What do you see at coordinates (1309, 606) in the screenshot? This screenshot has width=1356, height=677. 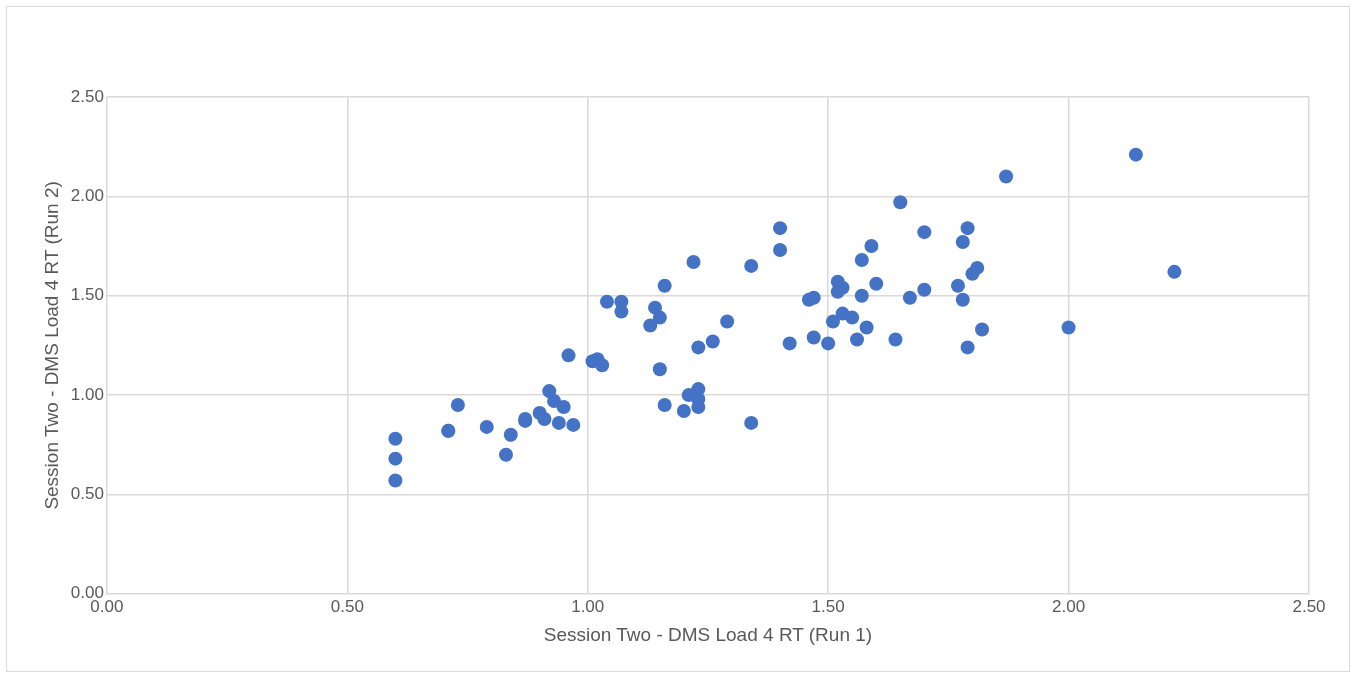 I see `x-tick-label: 2.50` at bounding box center [1309, 606].